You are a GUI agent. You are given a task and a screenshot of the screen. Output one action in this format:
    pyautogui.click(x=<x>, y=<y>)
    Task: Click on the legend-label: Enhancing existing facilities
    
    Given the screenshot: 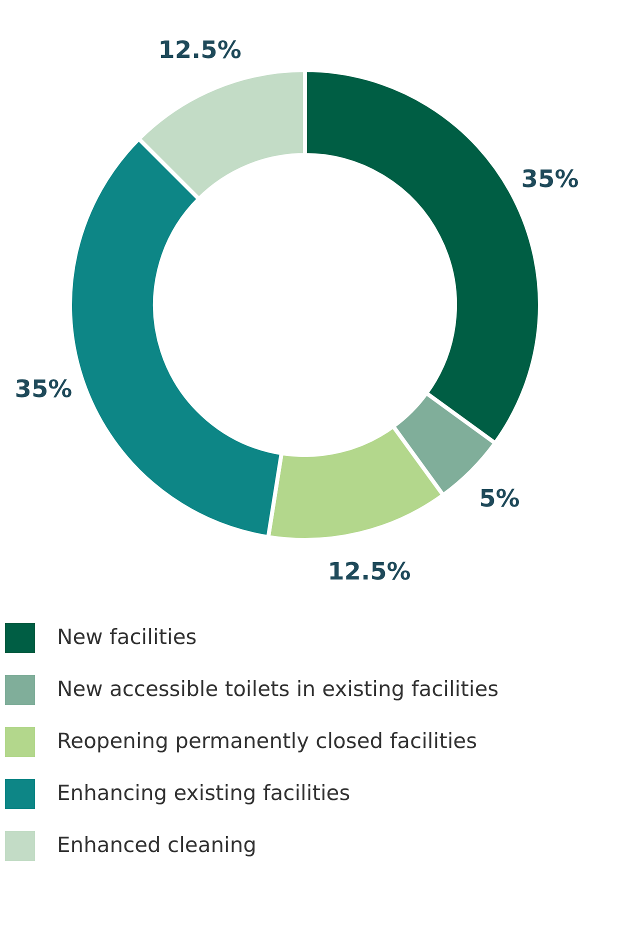 What is the action you would take?
    pyautogui.click(x=203, y=793)
    